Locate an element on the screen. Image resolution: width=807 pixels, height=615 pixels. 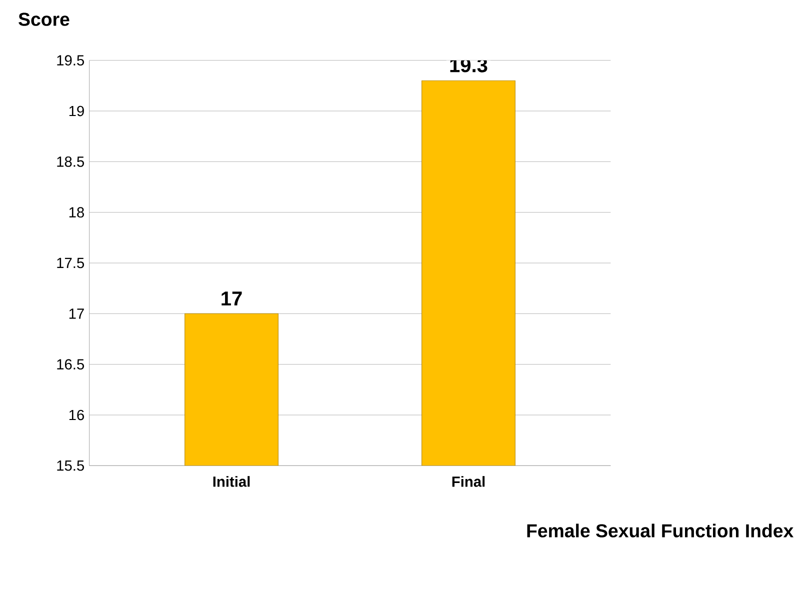
y-tick-label: 15.5 is located at coordinates (70, 465).